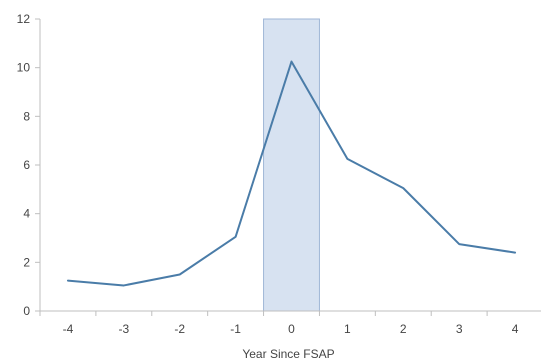 This screenshot has height=362, width=541. Describe the element at coordinates (235, 329) in the screenshot. I see `x-tick-label: -1` at that location.